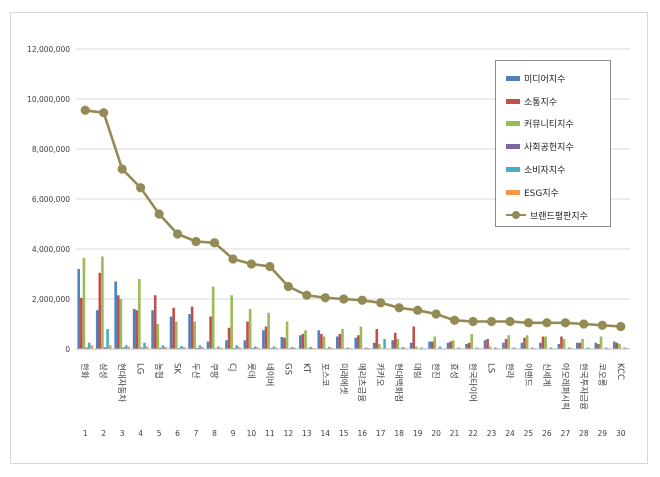 The height and width of the screenshot is (477, 660). What do you see at coordinates (583, 386) in the screenshot?
I see `x-category-label: 한국투자금융` at bounding box center [583, 386].